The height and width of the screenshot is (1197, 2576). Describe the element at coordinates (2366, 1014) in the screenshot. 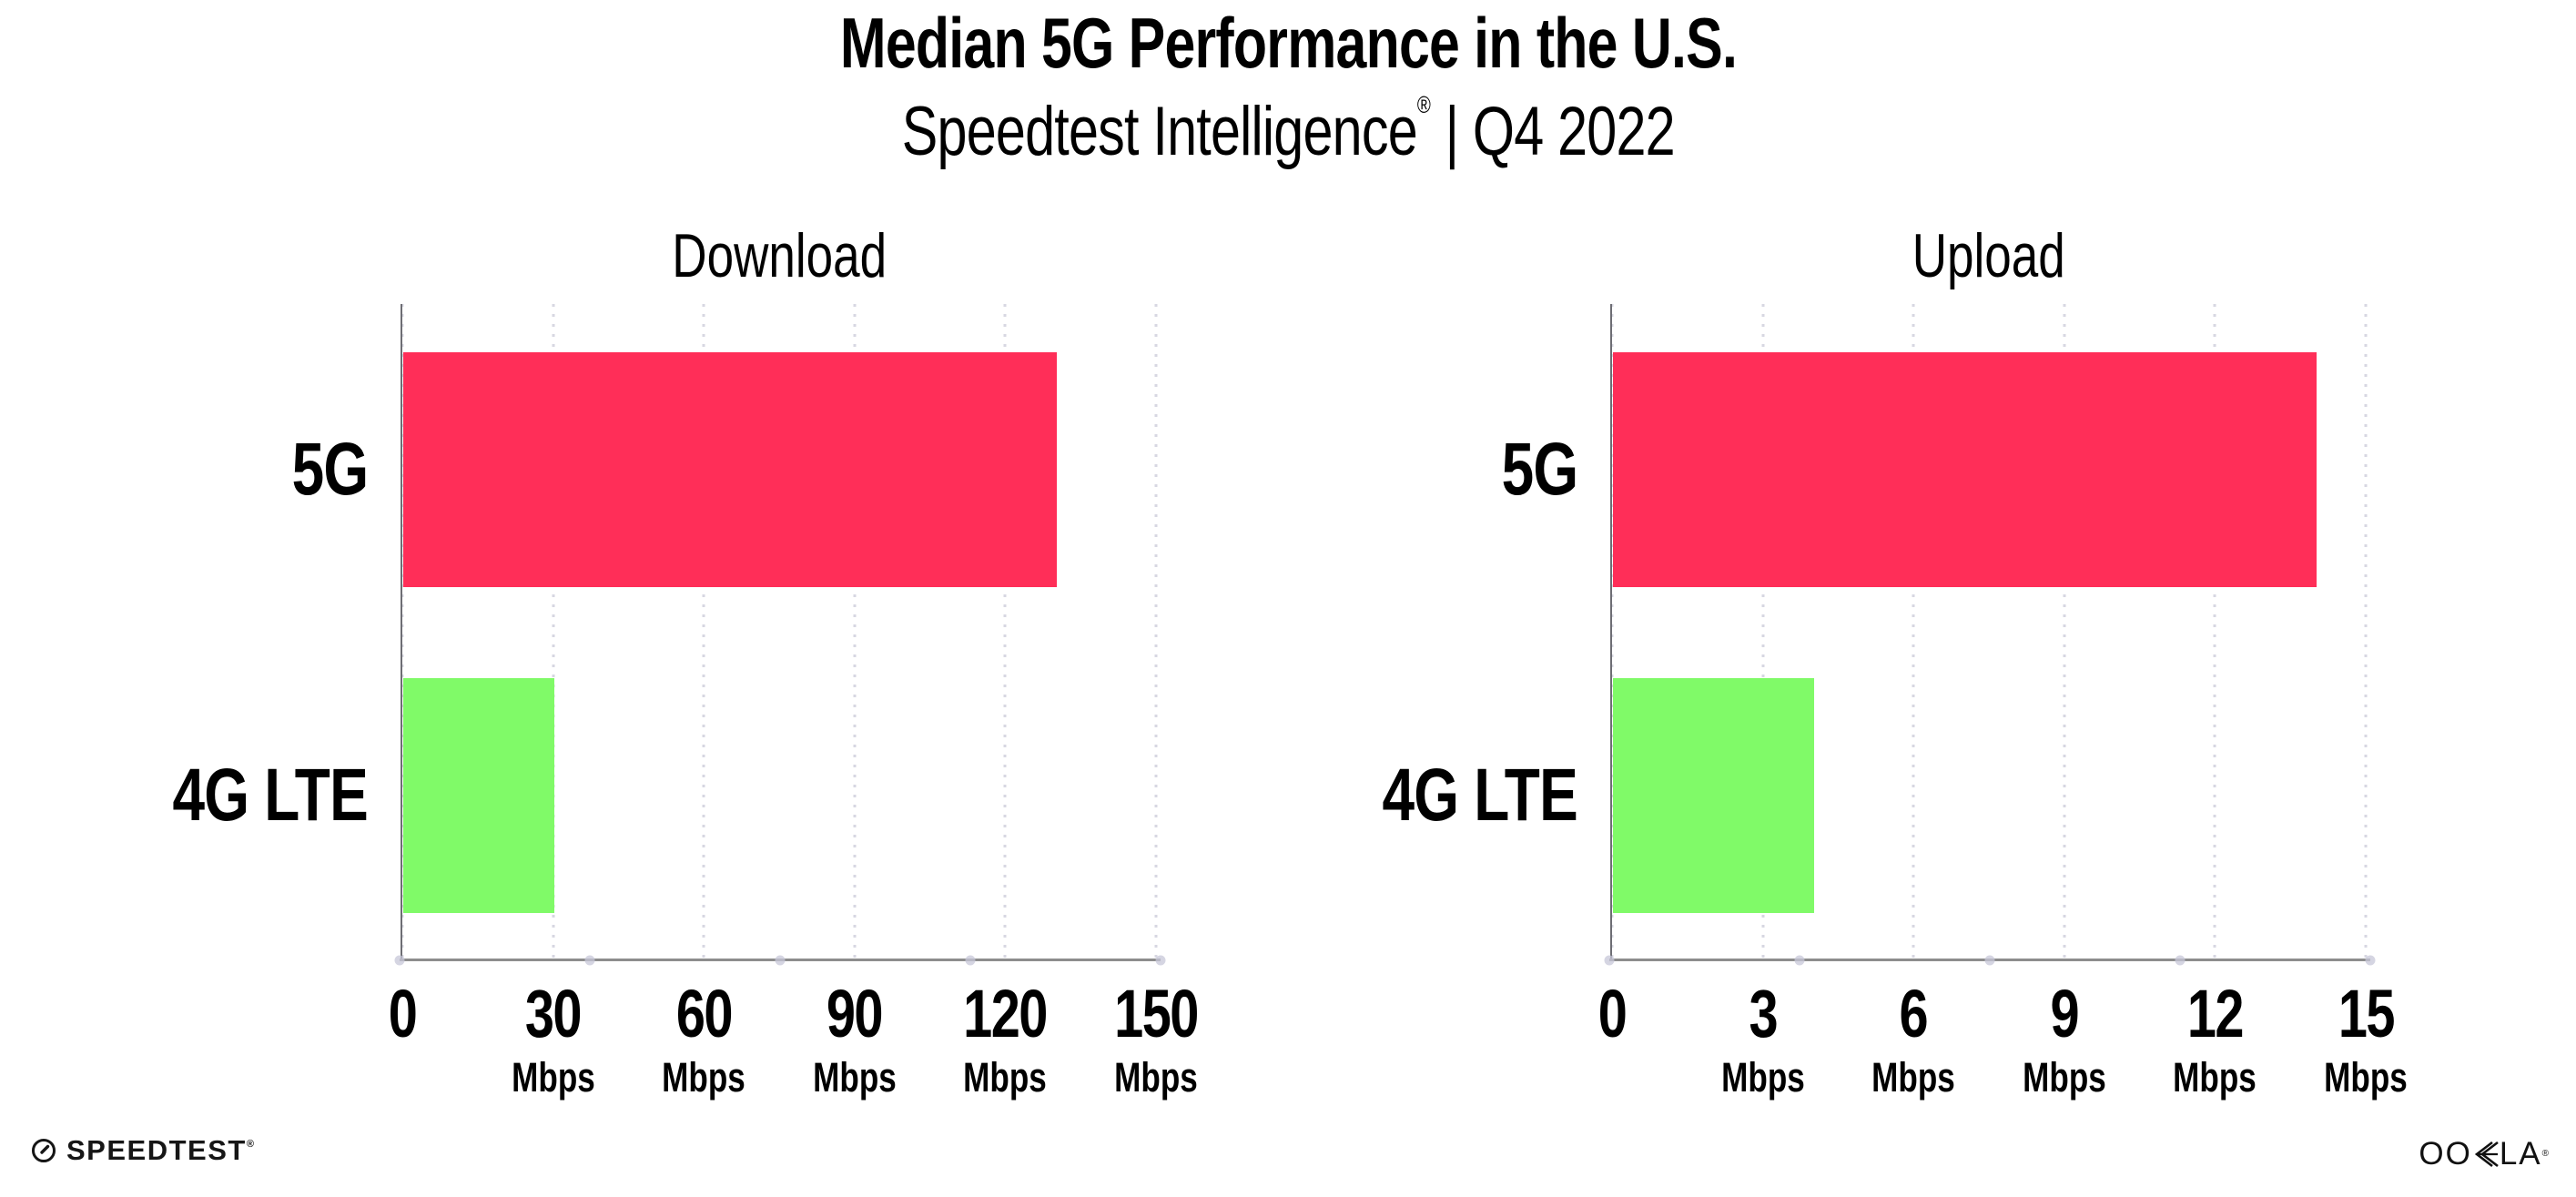

I see `x-tick-value: 15` at that location.